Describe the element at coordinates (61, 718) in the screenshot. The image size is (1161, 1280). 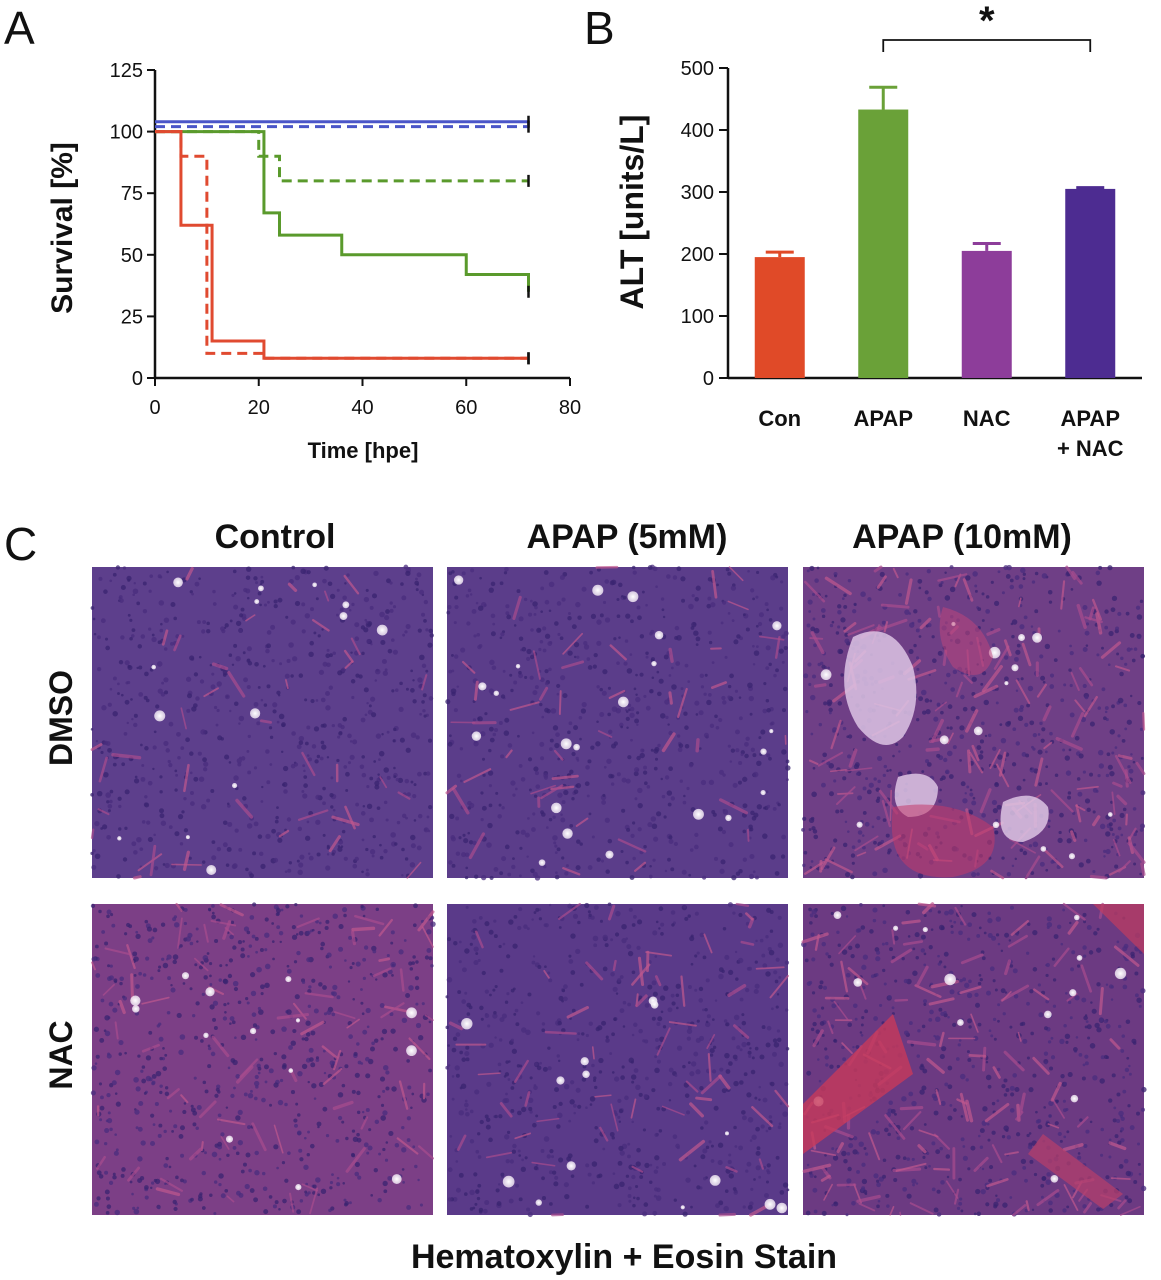
I see `row-header-dmso: DMSO` at that location.